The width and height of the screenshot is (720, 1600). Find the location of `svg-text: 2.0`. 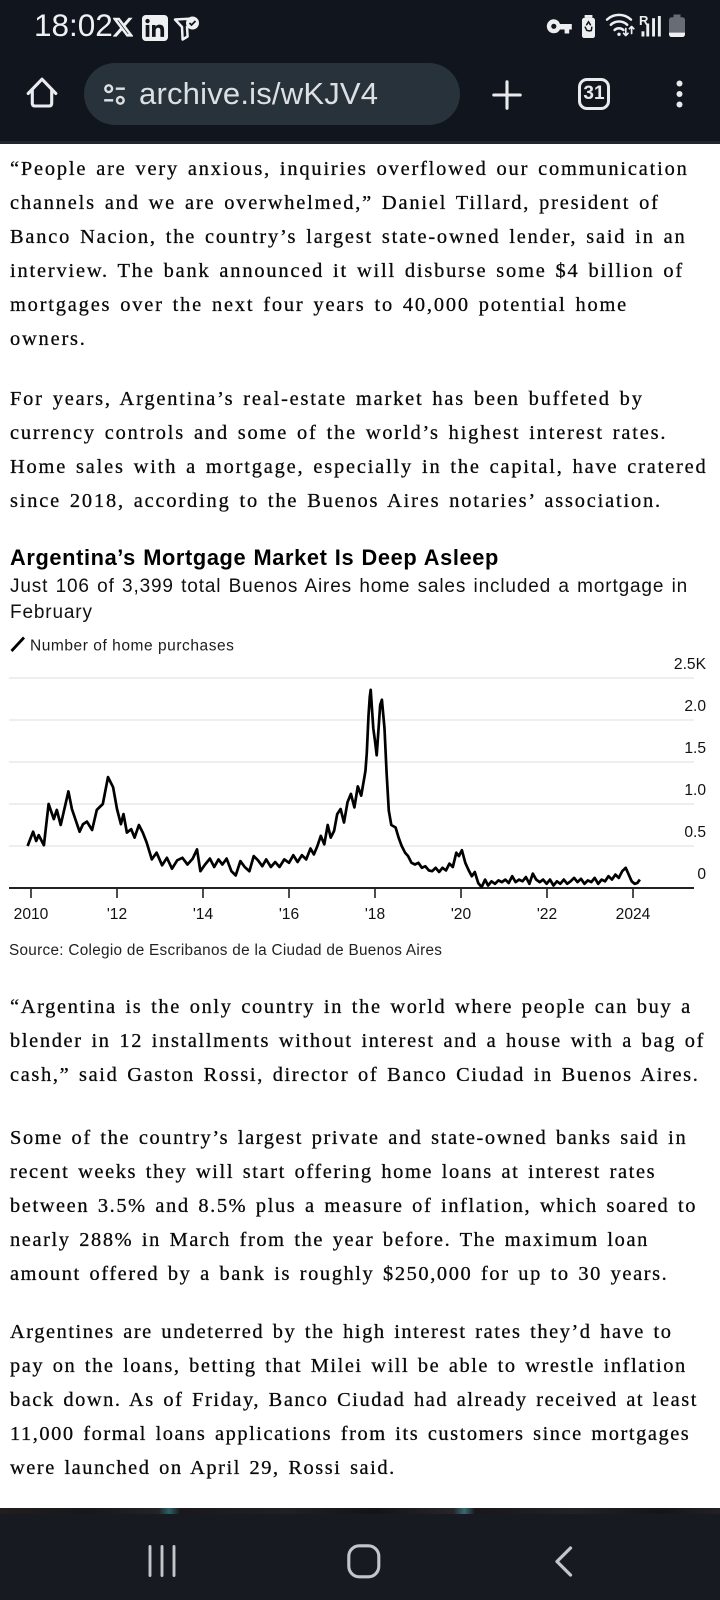

svg-text: 2.0 is located at coordinates (695, 706).